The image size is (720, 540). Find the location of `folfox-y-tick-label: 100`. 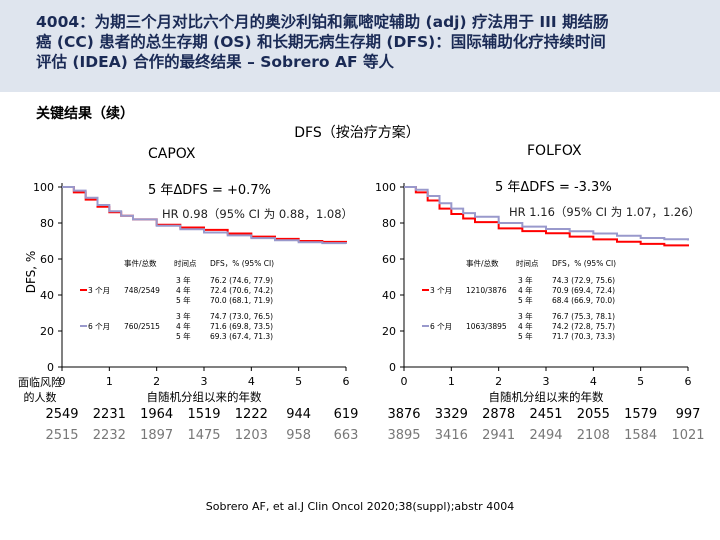

folfox-y-tick-label: 100 is located at coordinates (385, 187).